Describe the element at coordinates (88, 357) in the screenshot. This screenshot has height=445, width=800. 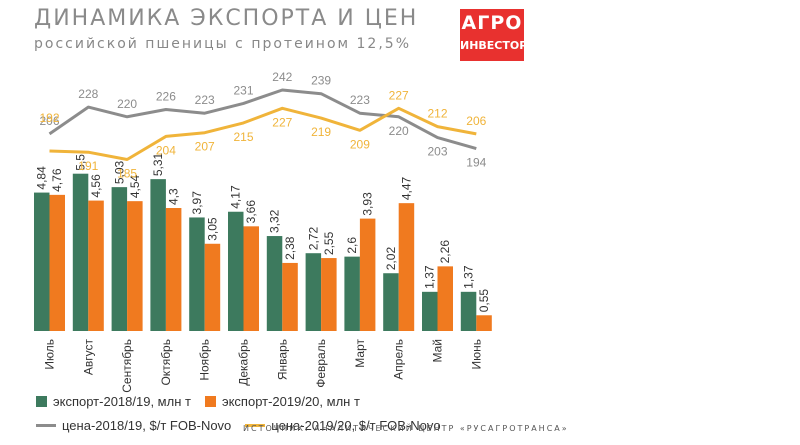
I see `category-label: Август` at that location.